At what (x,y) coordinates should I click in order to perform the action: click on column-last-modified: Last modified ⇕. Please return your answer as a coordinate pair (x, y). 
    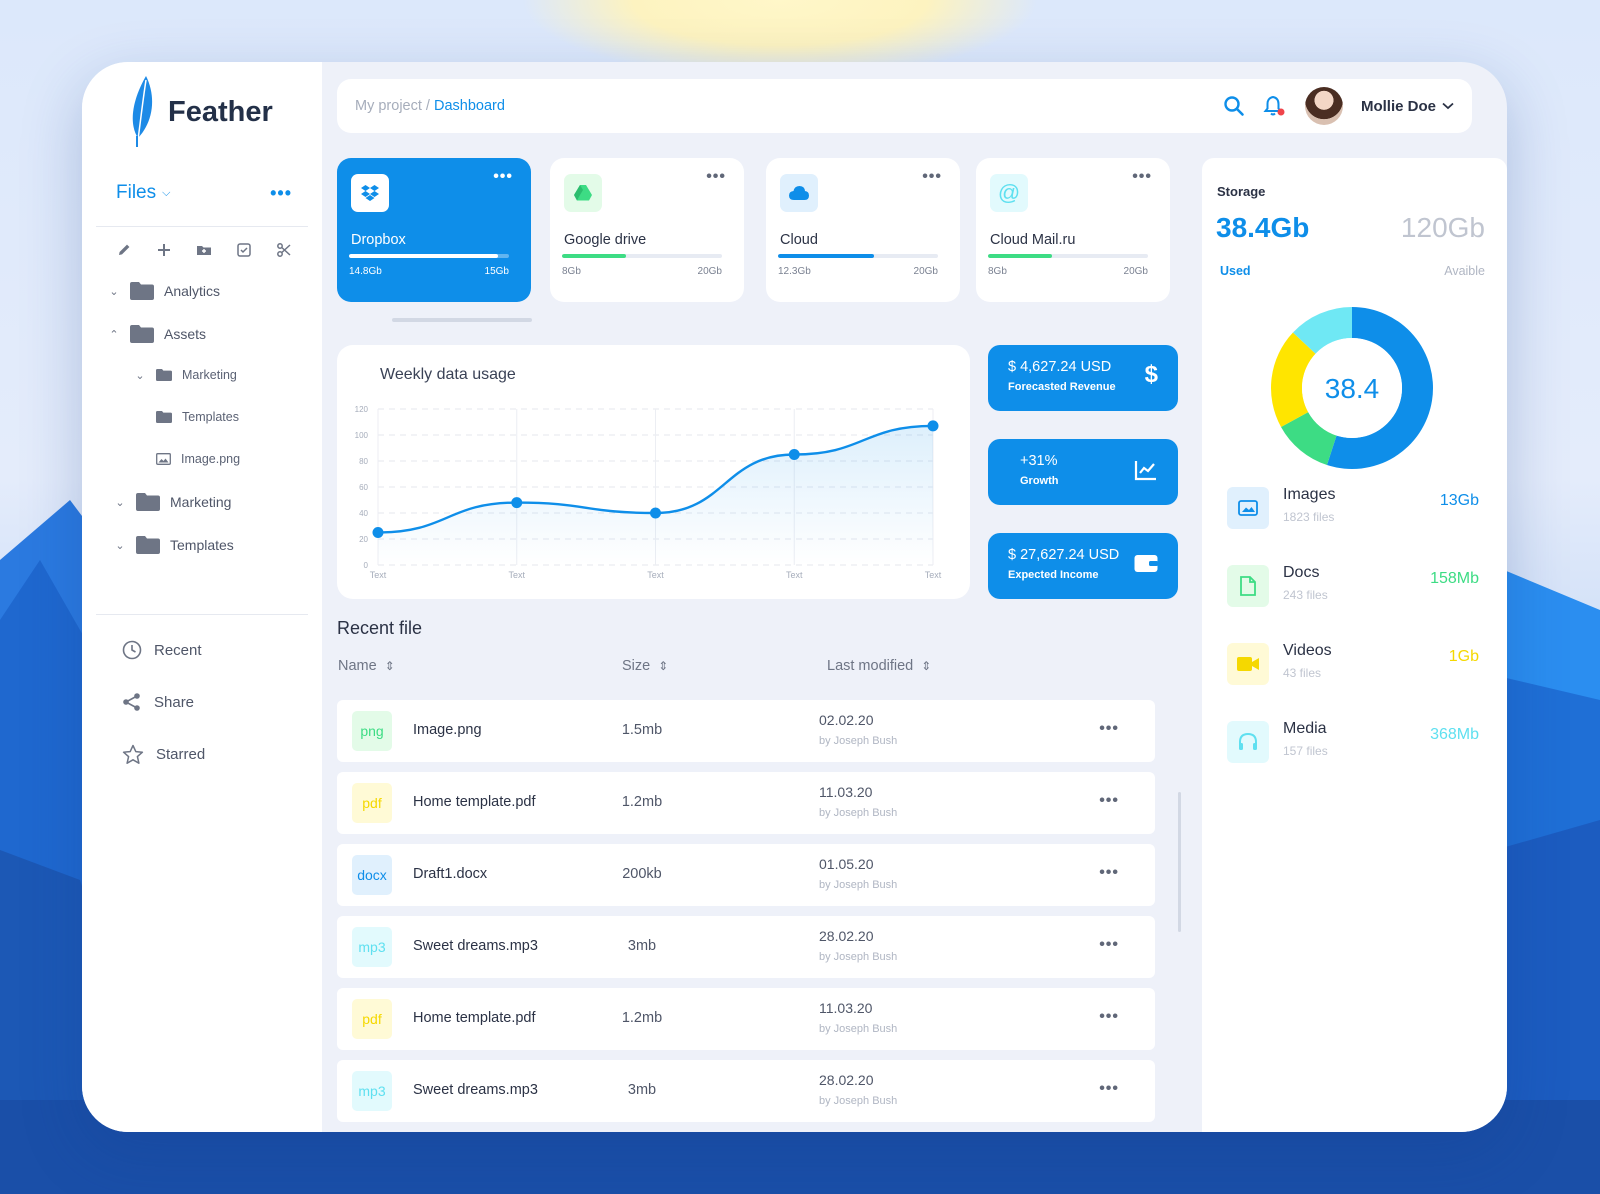
    Looking at the image, I should click on (879, 666).